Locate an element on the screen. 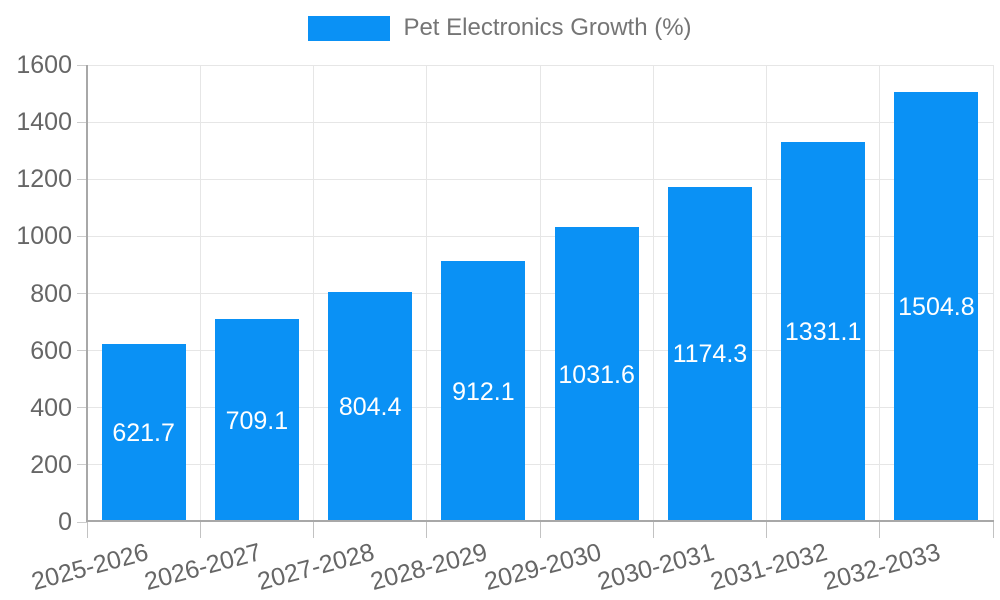  y-tick-label: 400 is located at coordinates (51, 407).